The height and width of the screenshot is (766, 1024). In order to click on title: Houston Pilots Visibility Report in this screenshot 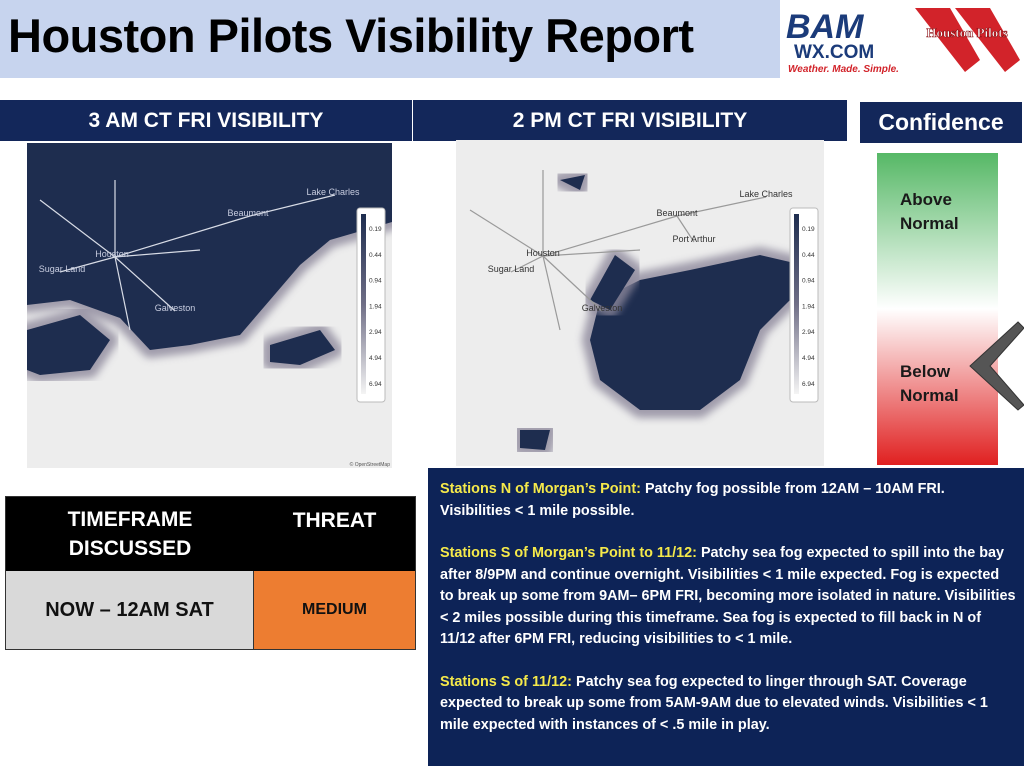, I will do `click(351, 35)`.